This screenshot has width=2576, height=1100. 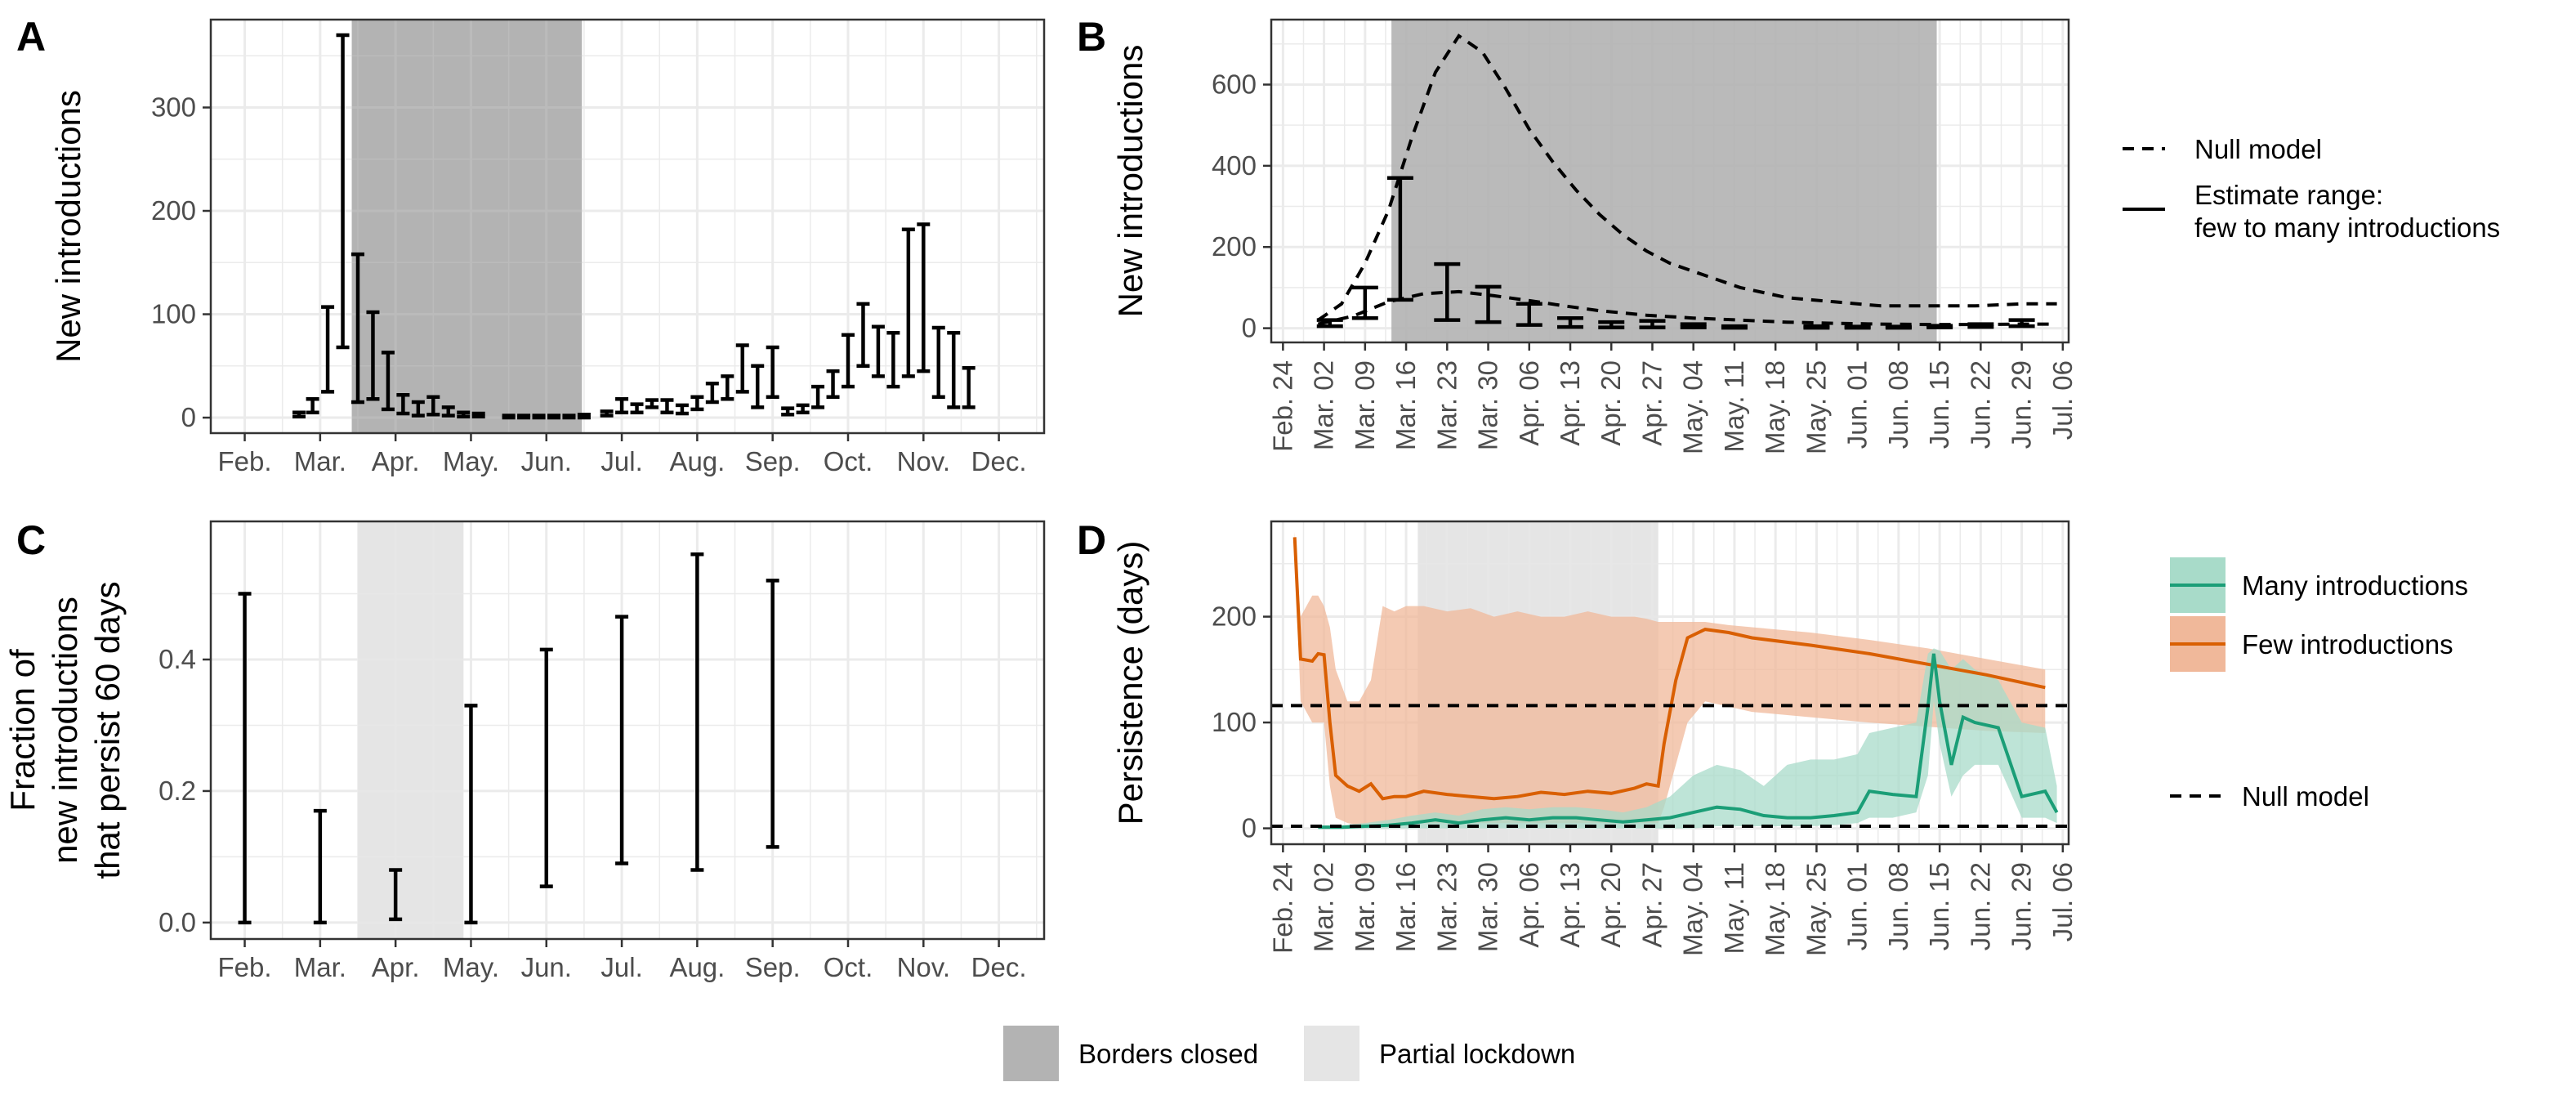 What do you see at coordinates (1488, 907) in the screenshot?
I see `x-tick-label: Mar. 30` at bounding box center [1488, 907].